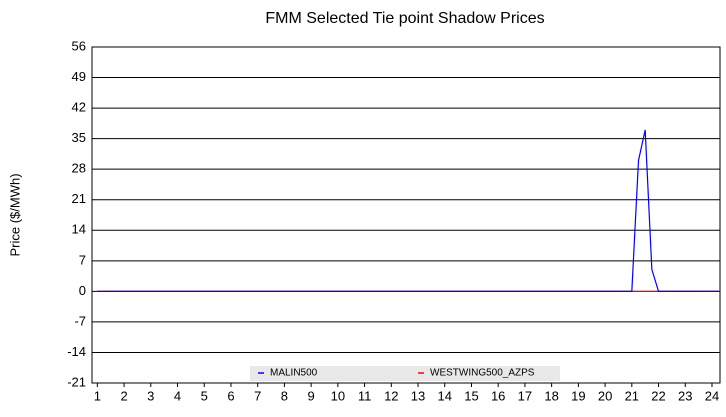 The image size is (726, 417). Describe the element at coordinates (632, 395) in the screenshot. I see `x-tick-label: 21` at that location.